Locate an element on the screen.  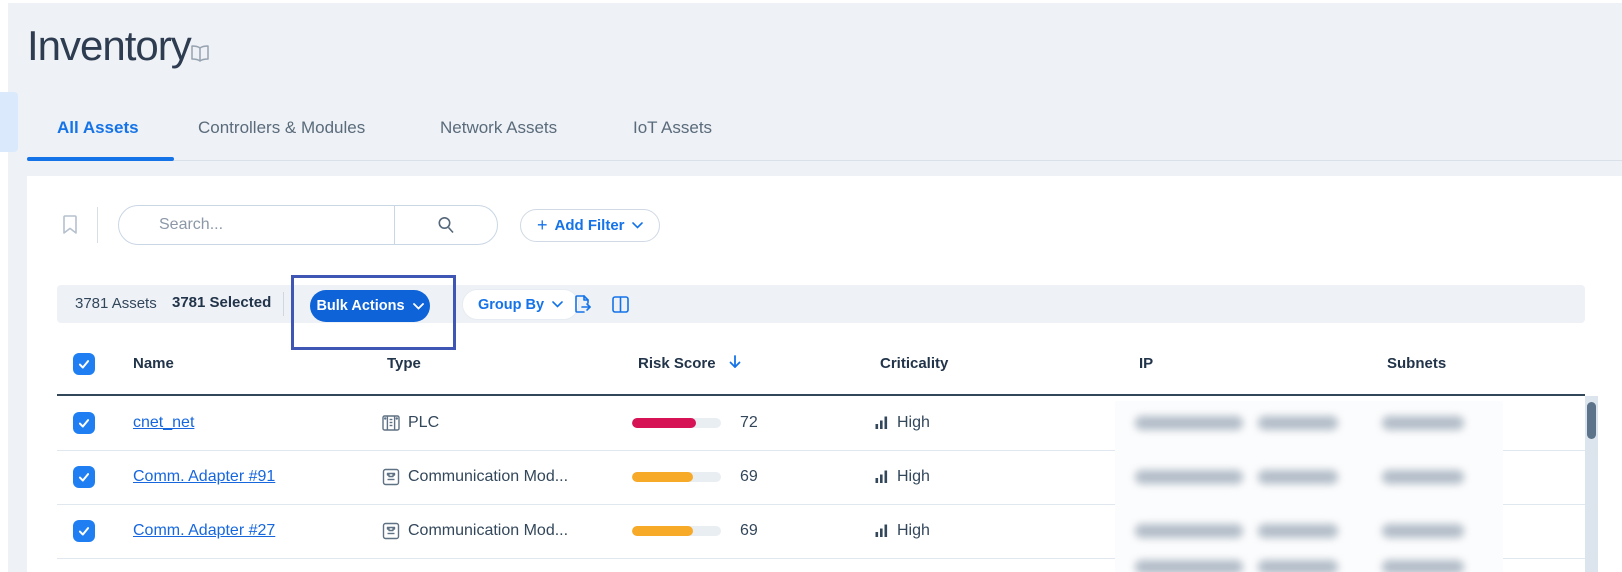
export-icon is located at coordinates (582, 304).